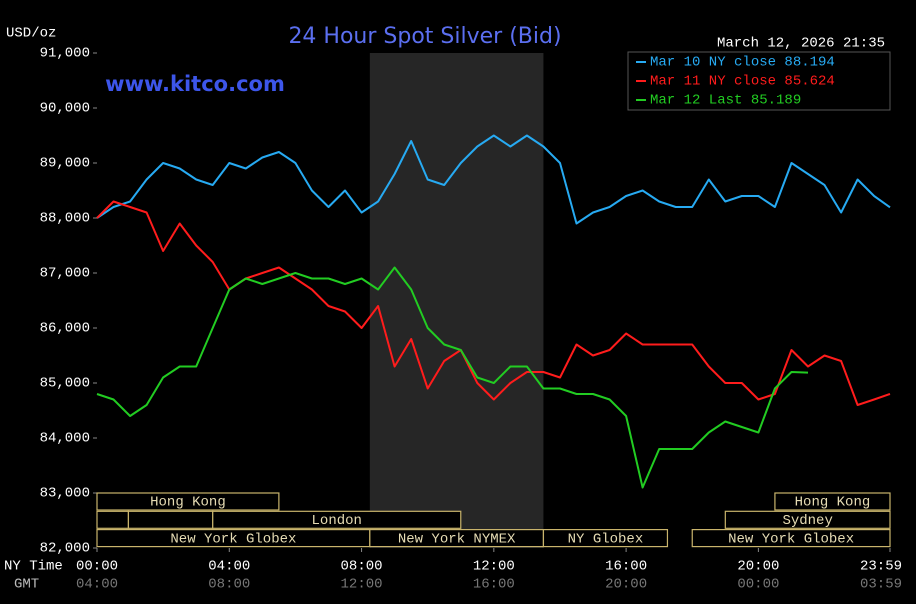 This screenshot has width=916, height=604. Describe the element at coordinates (881, 567) in the screenshot. I see `x-tick-label: 23:59` at that location.